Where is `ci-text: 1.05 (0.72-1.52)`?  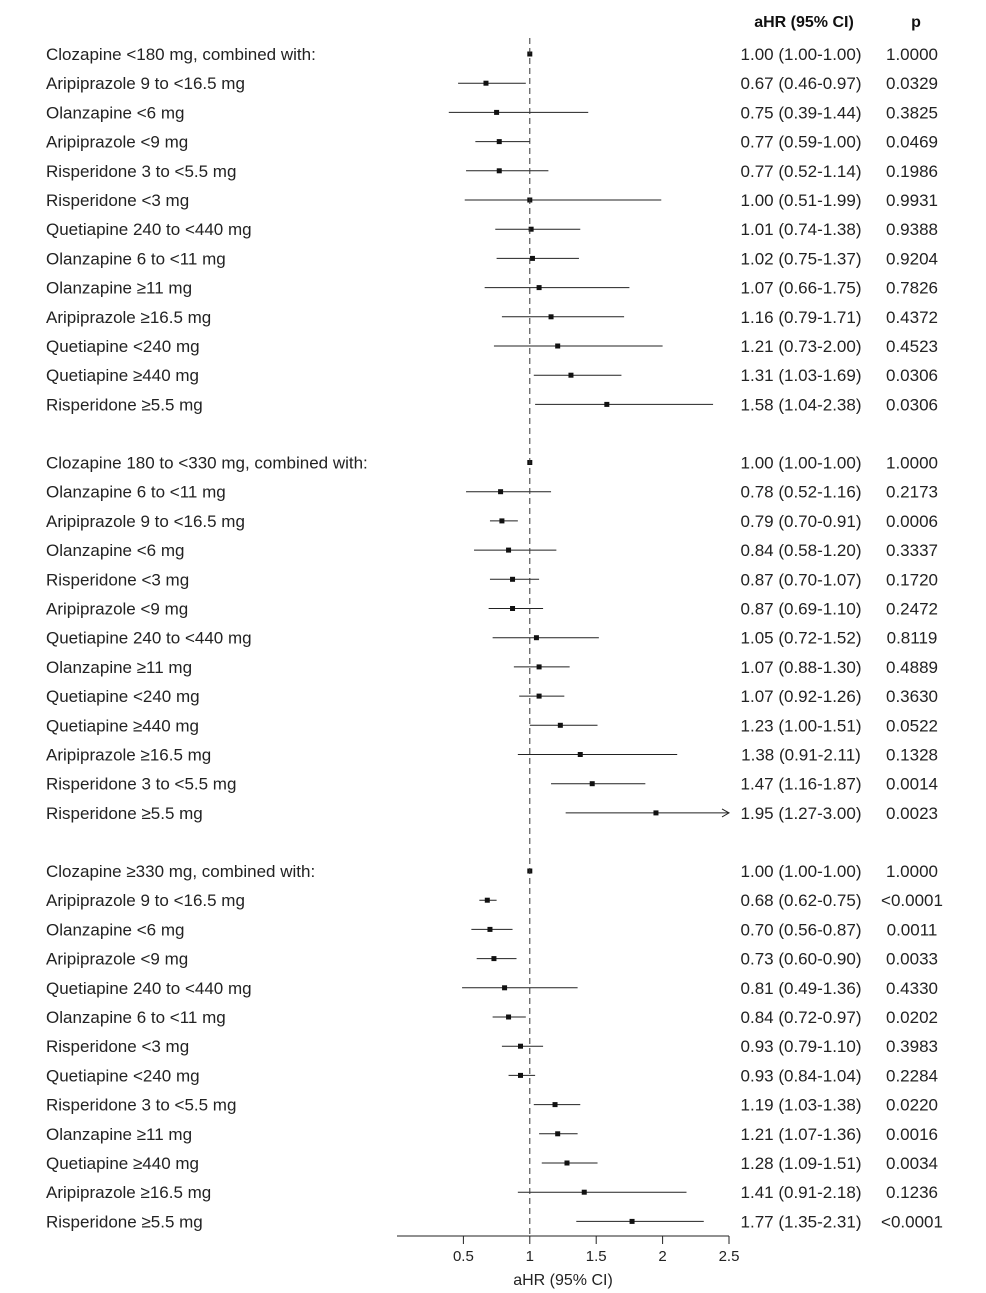 ci-text: 1.05 (0.72-1.52) is located at coordinates (801, 638).